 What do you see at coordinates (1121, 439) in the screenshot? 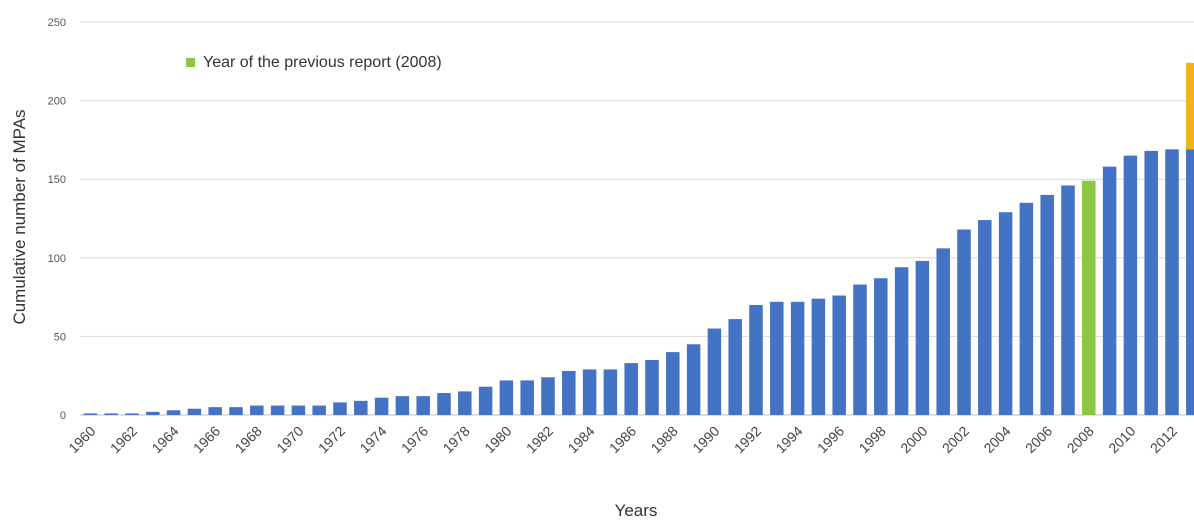
I see `x-tick-label-2010: 2010` at bounding box center [1121, 439].